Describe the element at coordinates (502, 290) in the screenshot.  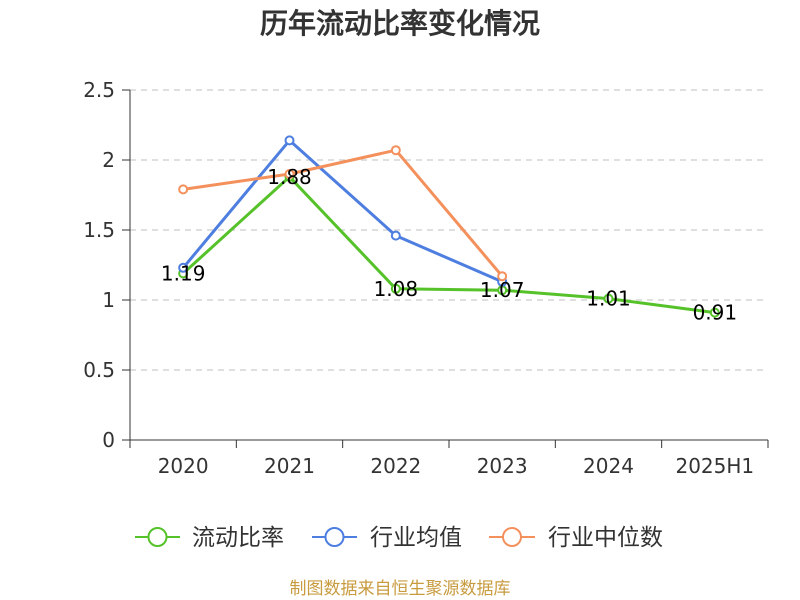
I see `data-label: 1.07` at that location.